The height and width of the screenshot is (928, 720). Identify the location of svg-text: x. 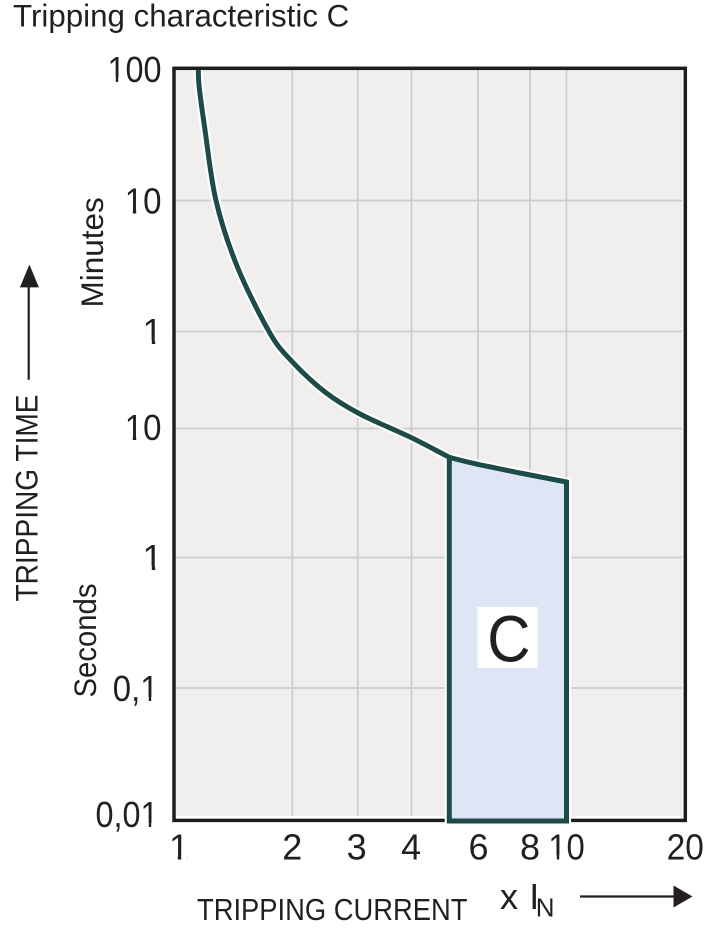
(509, 896).